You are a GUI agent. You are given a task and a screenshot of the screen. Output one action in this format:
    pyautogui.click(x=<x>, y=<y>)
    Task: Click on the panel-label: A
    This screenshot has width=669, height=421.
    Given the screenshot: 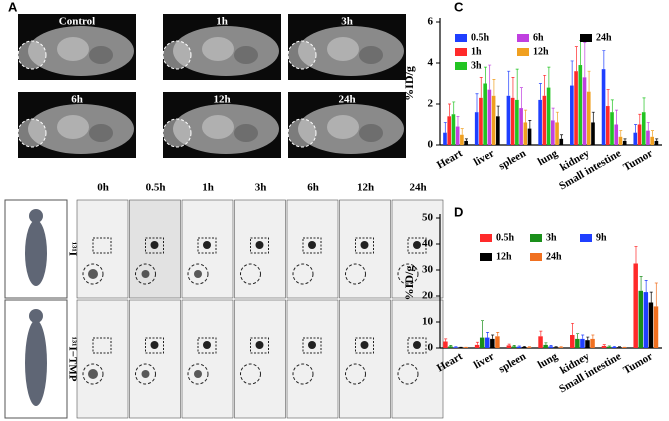 What is the action you would take?
    pyautogui.click(x=13, y=7)
    